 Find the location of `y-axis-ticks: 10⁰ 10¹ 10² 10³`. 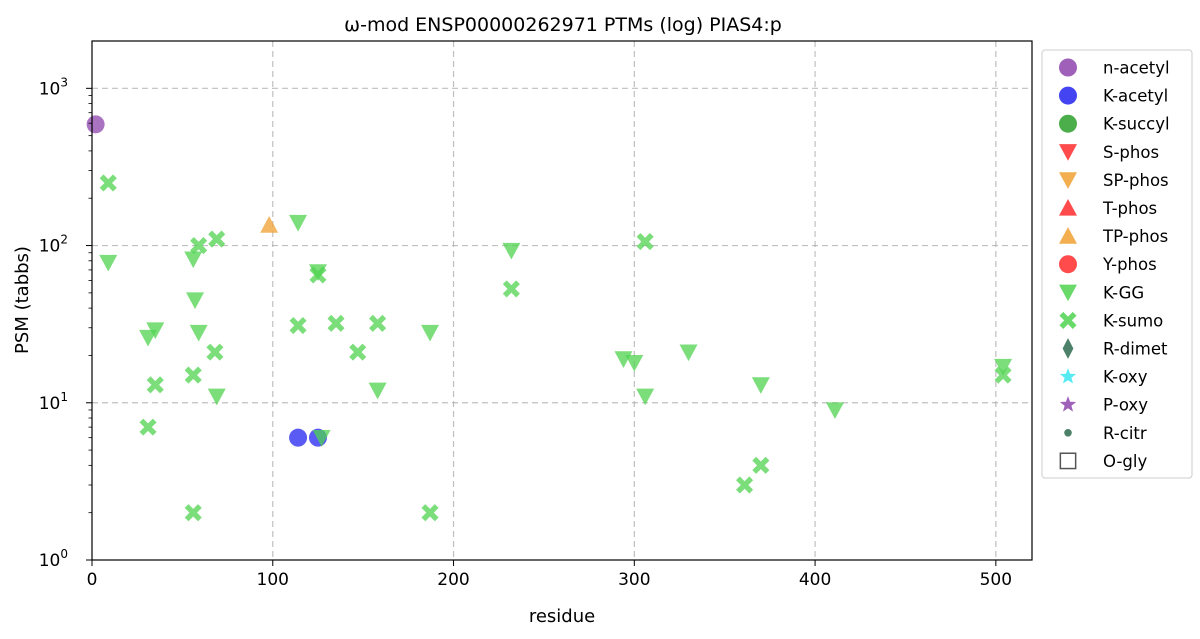

y-axis-ticks: 10⁰ 10¹ 10² 10³ is located at coordinates (65, 323).